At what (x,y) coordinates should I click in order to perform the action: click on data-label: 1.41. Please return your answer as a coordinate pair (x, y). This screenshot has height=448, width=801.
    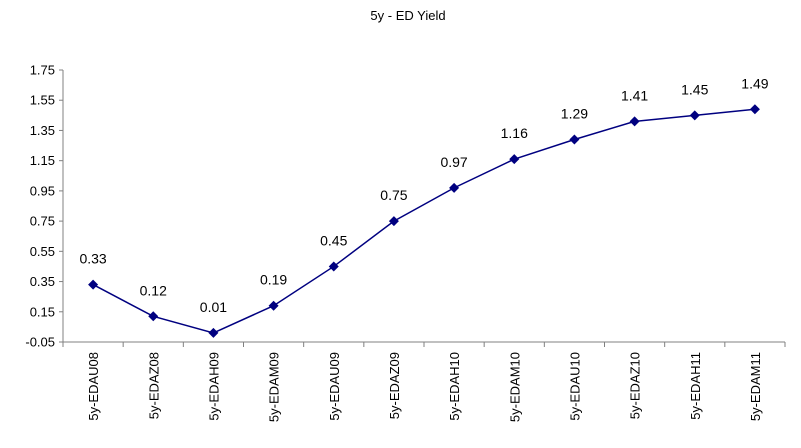
    Looking at the image, I should click on (634, 95).